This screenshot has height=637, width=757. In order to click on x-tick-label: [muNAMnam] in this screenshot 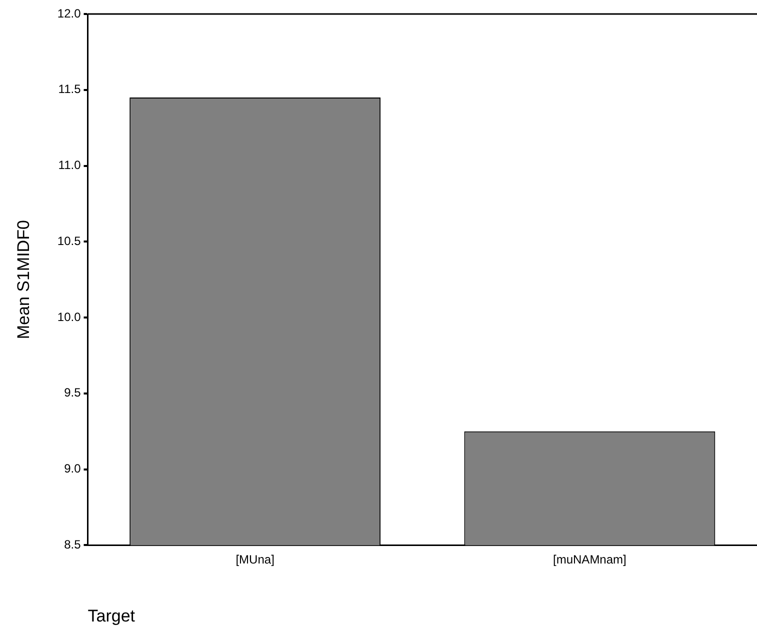, I will do `click(589, 559)`.